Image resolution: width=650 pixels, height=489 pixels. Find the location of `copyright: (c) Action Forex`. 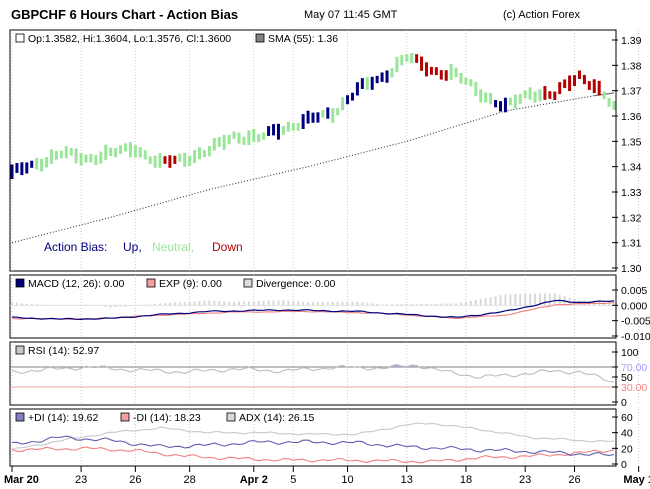

copyright: (c) Action Forex is located at coordinates (542, 15).